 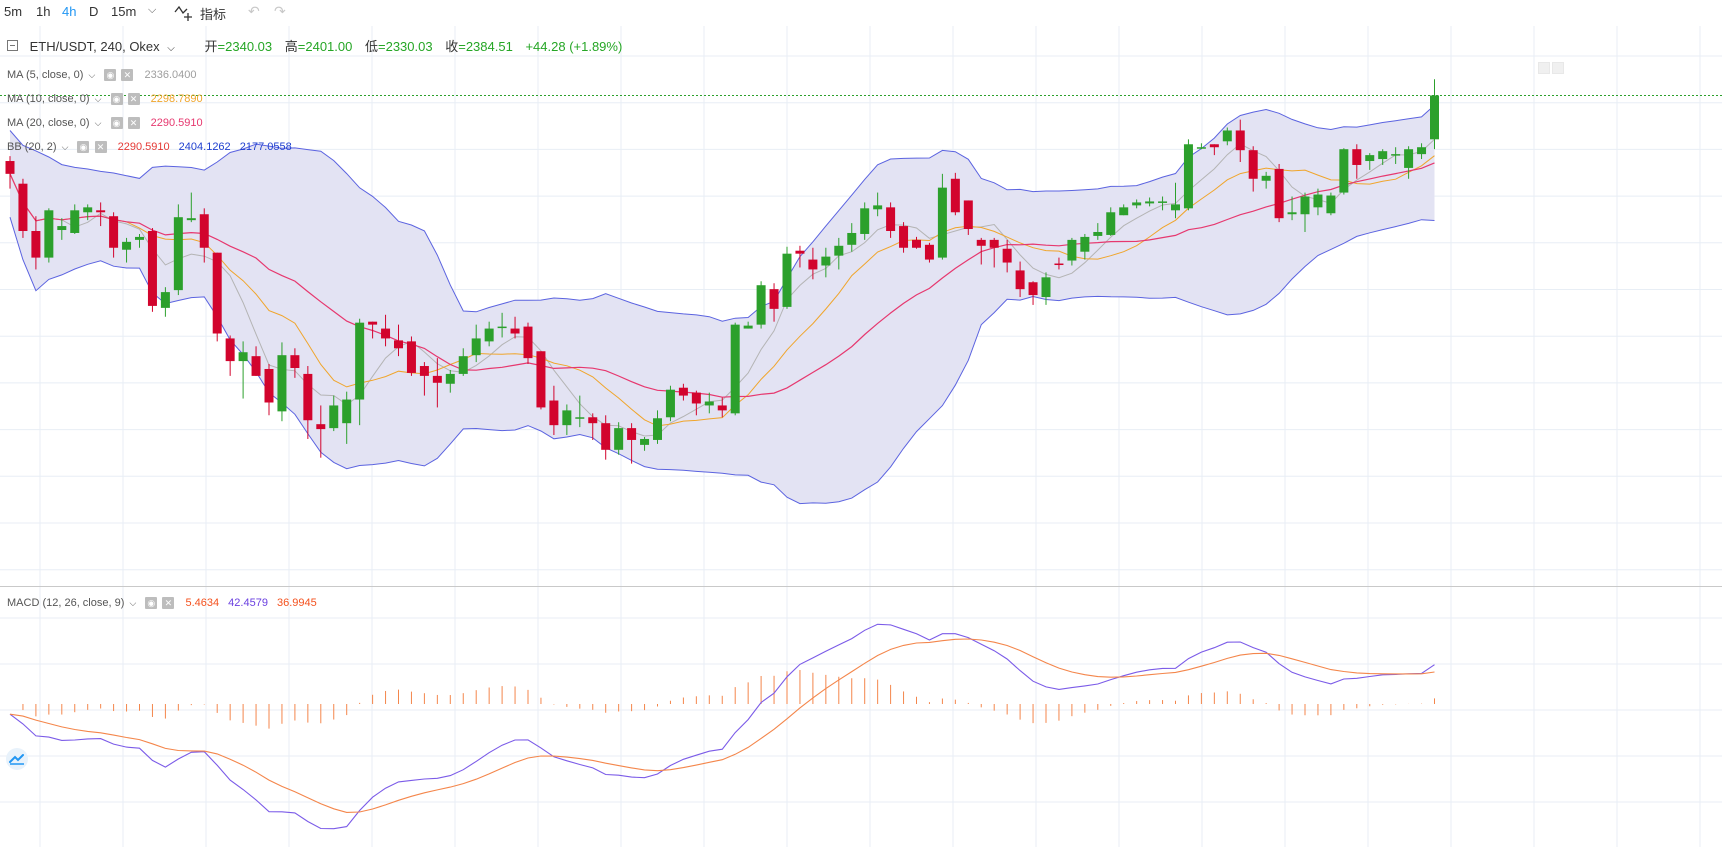 I want to click on undo-icon: ↶, so click(x=254, y=11).